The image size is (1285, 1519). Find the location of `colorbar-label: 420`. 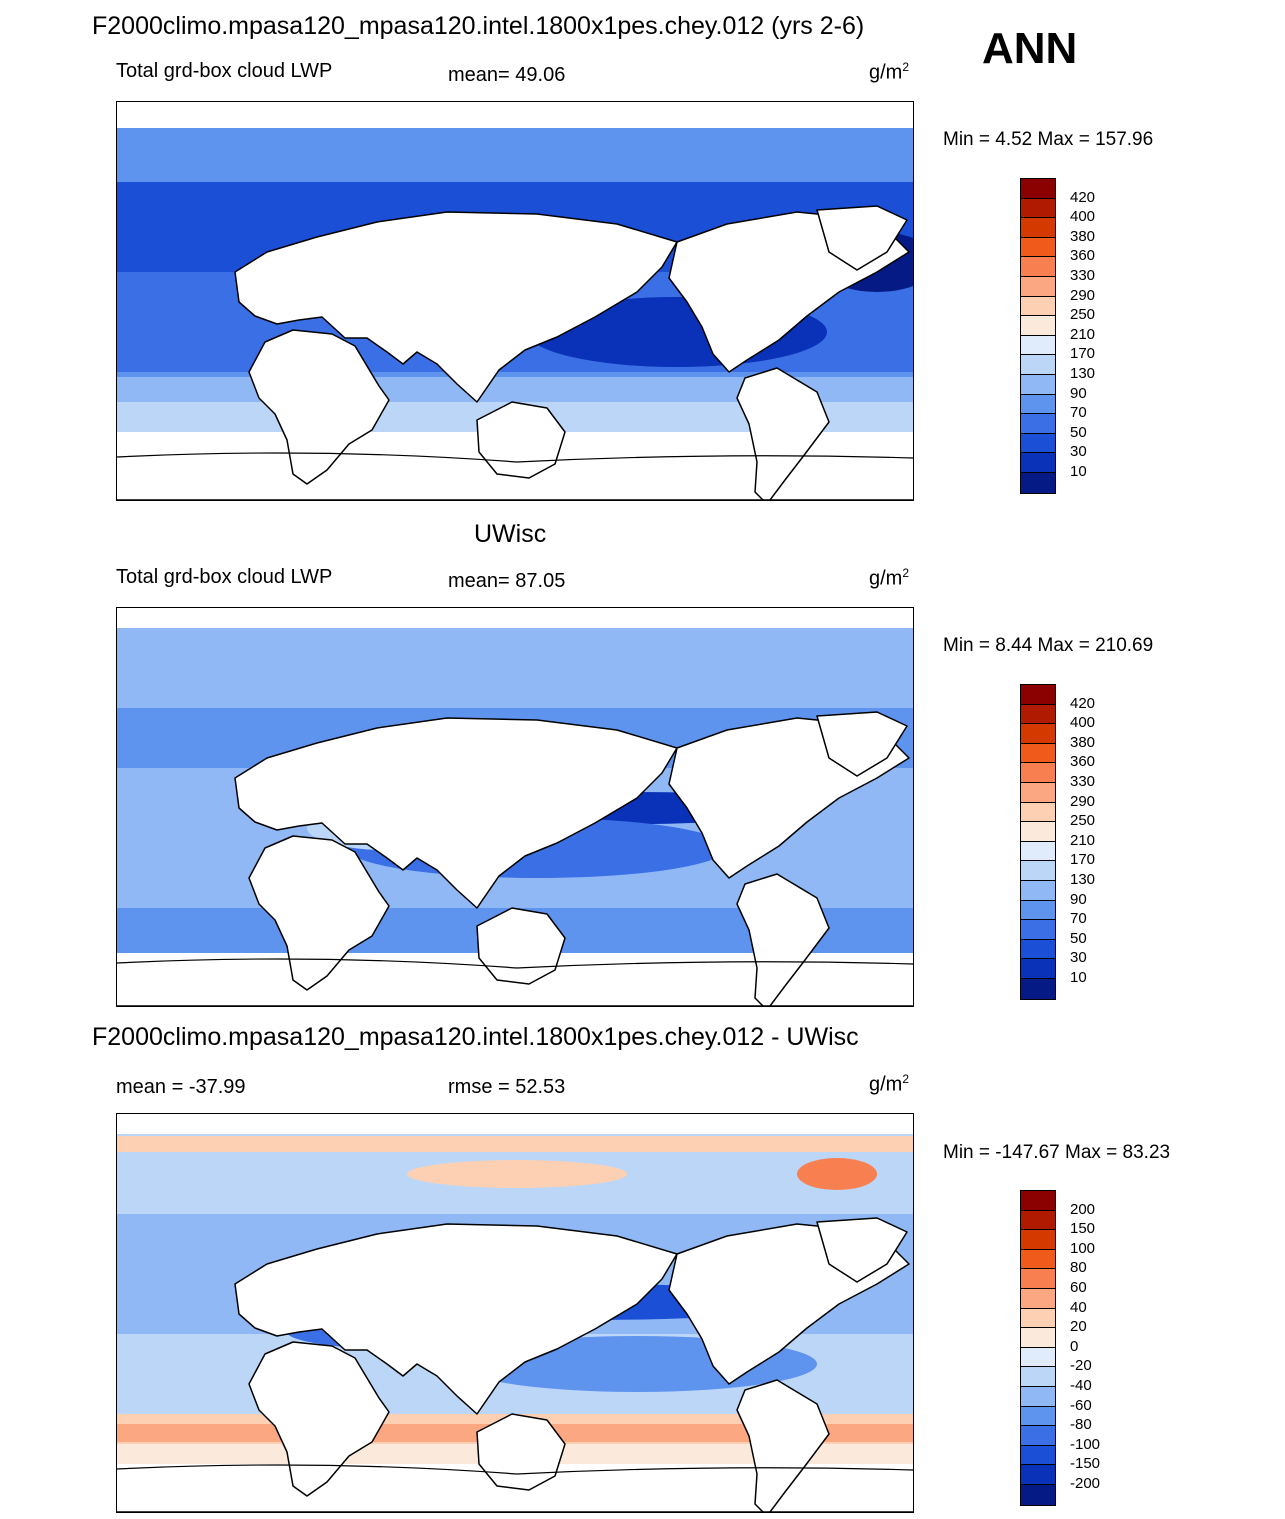

colorbar-label: 420 is located at coordinates (1083, 703).